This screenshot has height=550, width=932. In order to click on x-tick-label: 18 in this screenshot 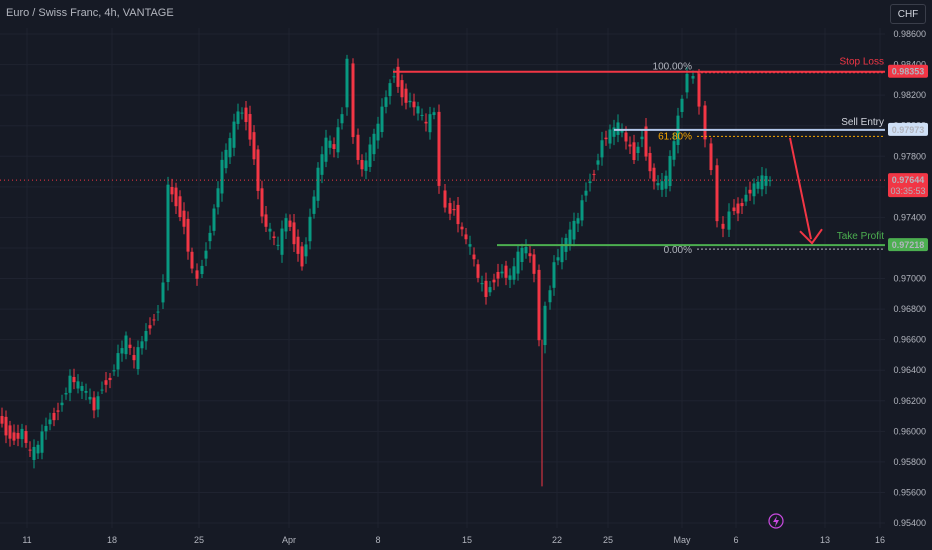, I will do `click(112, 540)`.